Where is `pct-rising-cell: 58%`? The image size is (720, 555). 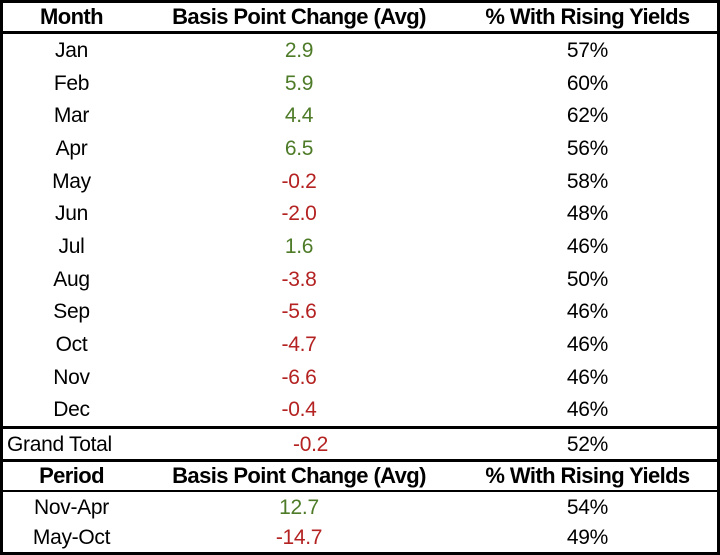
pct-rising-cell: 58% is located at coordinates (587, 181).